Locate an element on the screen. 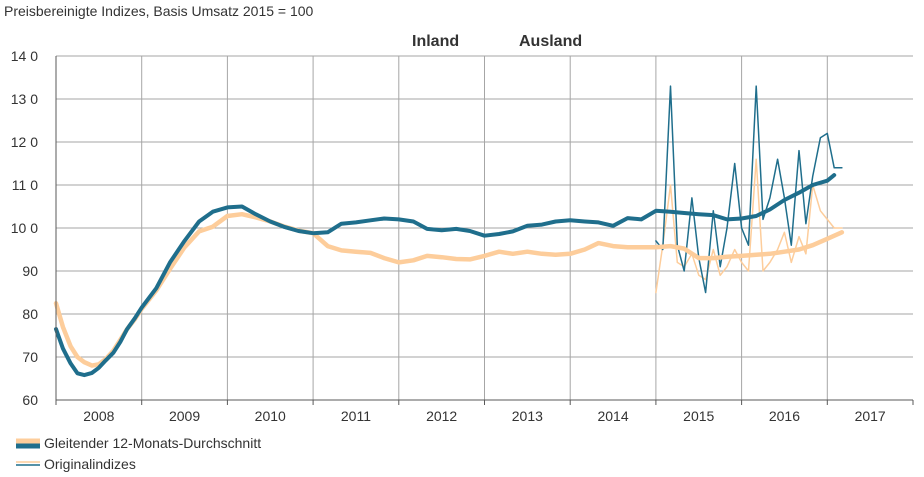 The height and width of the screenshot is (477, 924). x-axis-labels: 2008 2009 2010 2011 2012 2013 2014 2015 2016 2017 is located at coordinates (484, 416).